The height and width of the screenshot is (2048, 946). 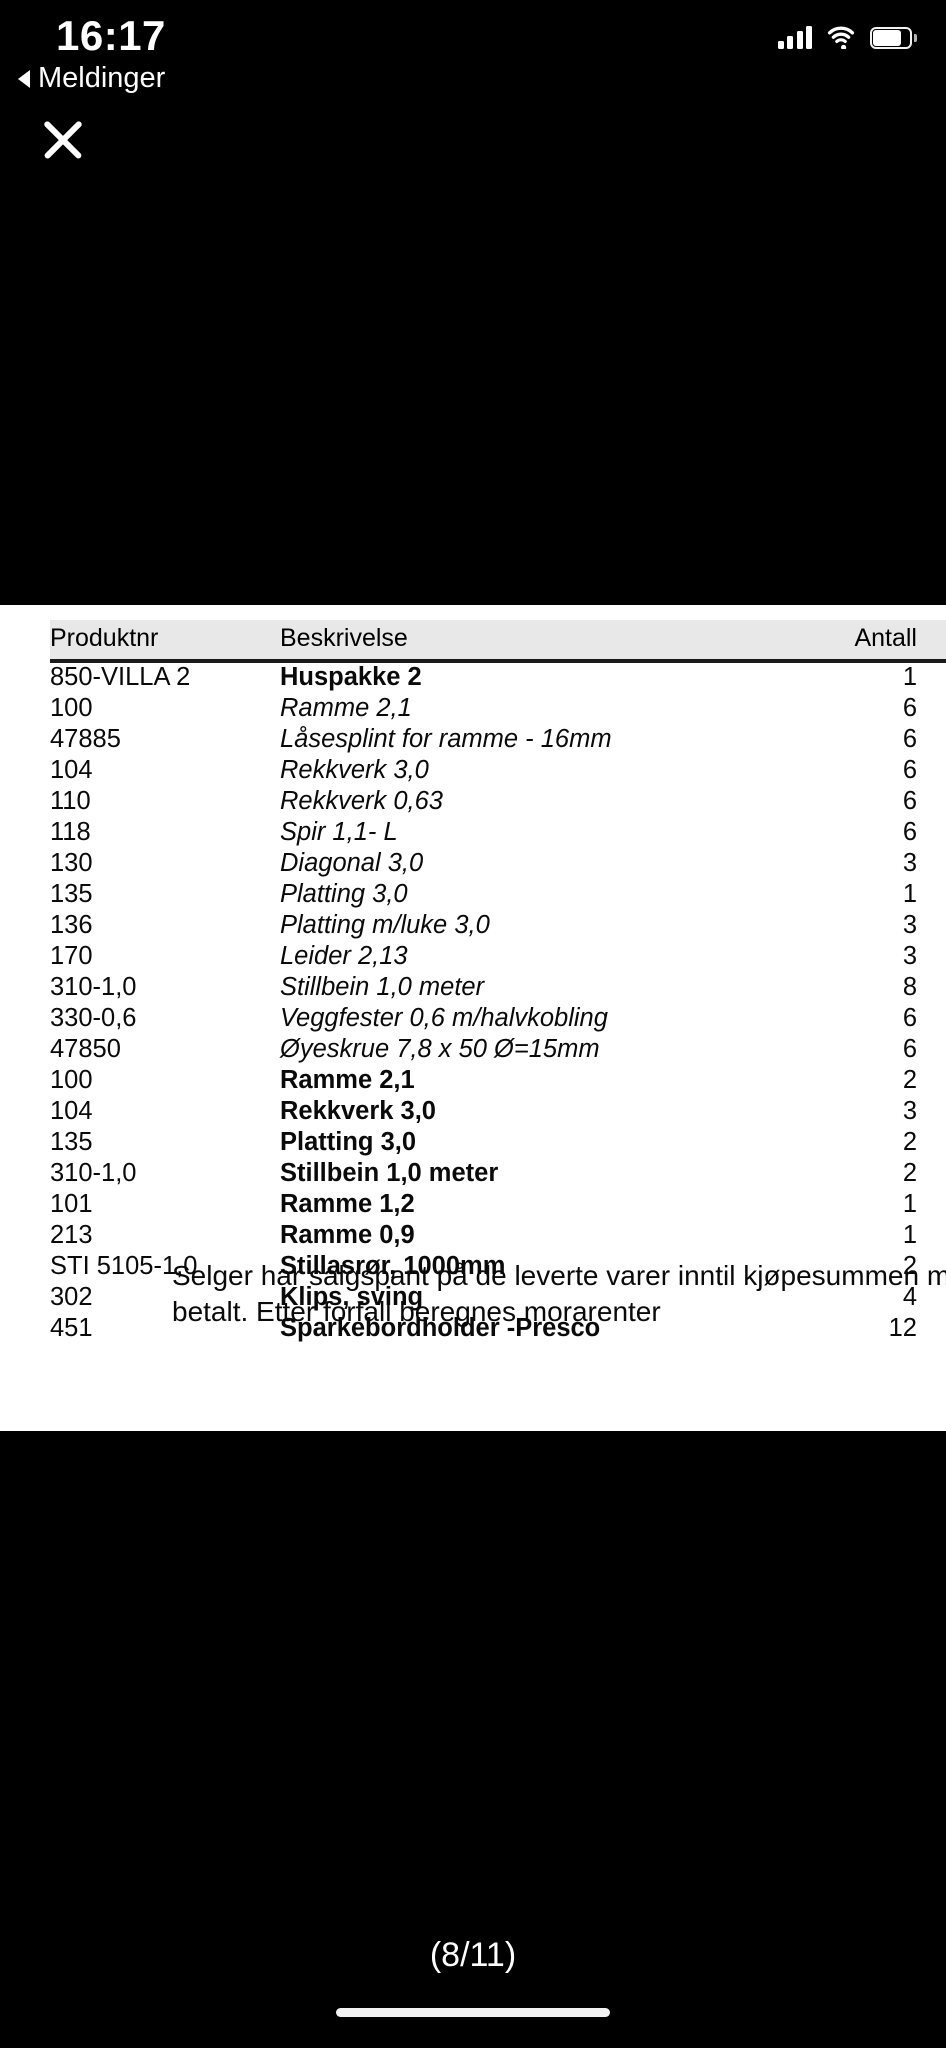 What do you see at coordinates (63, 139) in the screenshot?
I see `close-icon` at bounding box center [63, 139].